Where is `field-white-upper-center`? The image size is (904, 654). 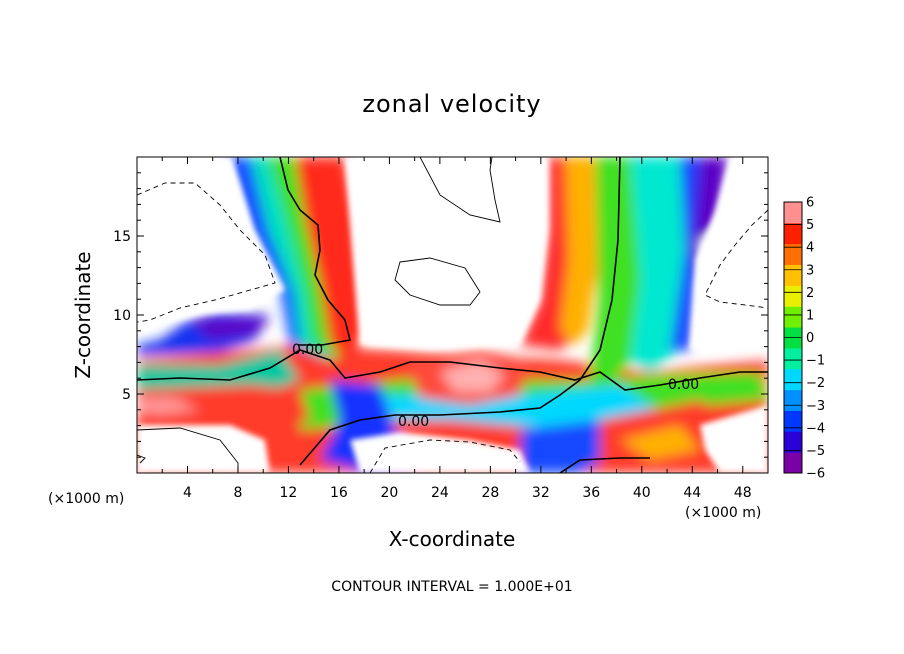 field-white-upper-center is located at coordinates (446, 253).